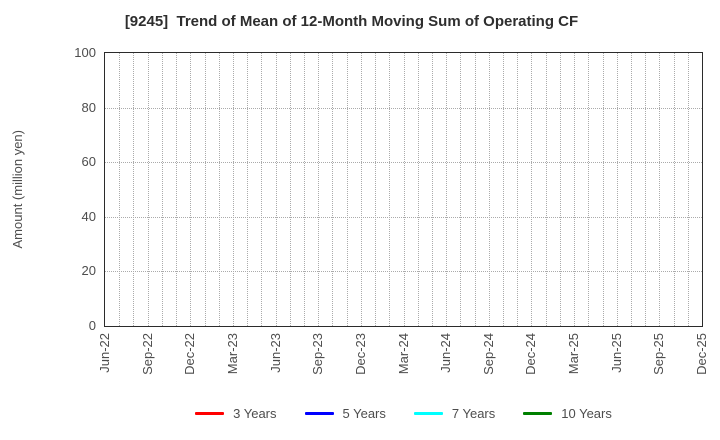  Describe the element at coordinates (88, 162) in the screenshot. I see `y-tick-label: 60` at that location.